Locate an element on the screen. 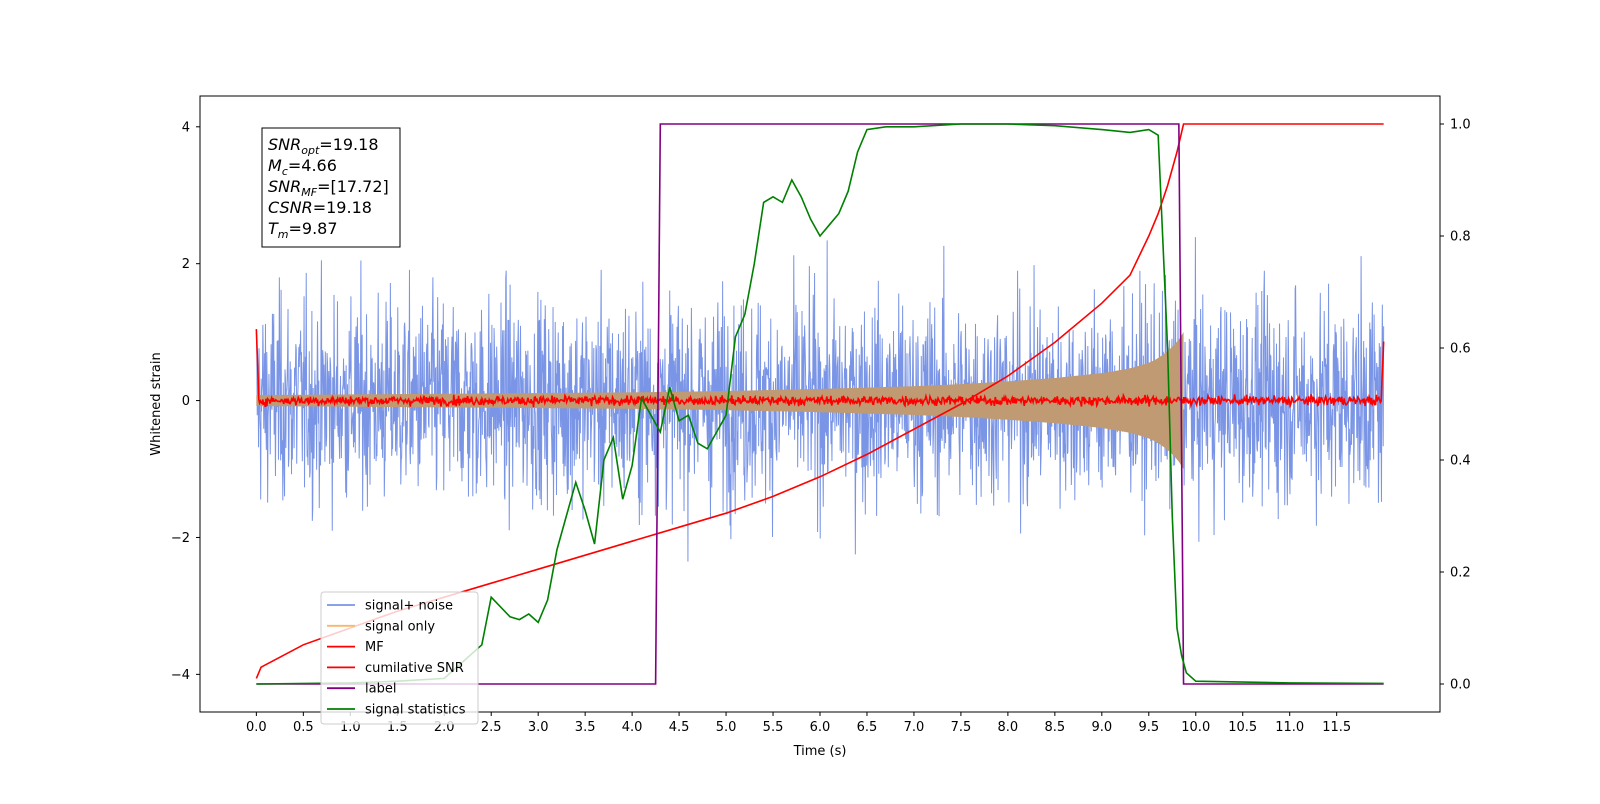  legend-label: MF is located at coordinates (374, 647).